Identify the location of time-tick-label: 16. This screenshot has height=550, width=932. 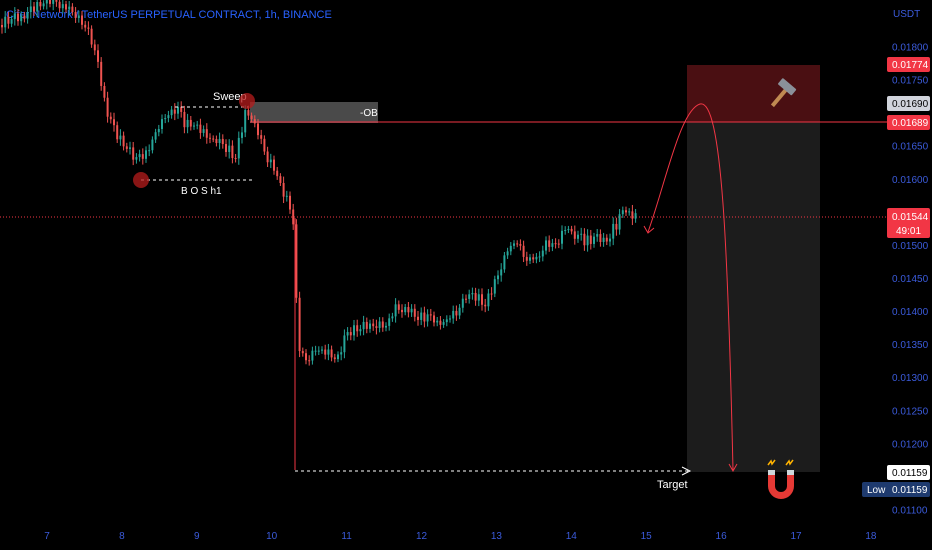
(722, 536).